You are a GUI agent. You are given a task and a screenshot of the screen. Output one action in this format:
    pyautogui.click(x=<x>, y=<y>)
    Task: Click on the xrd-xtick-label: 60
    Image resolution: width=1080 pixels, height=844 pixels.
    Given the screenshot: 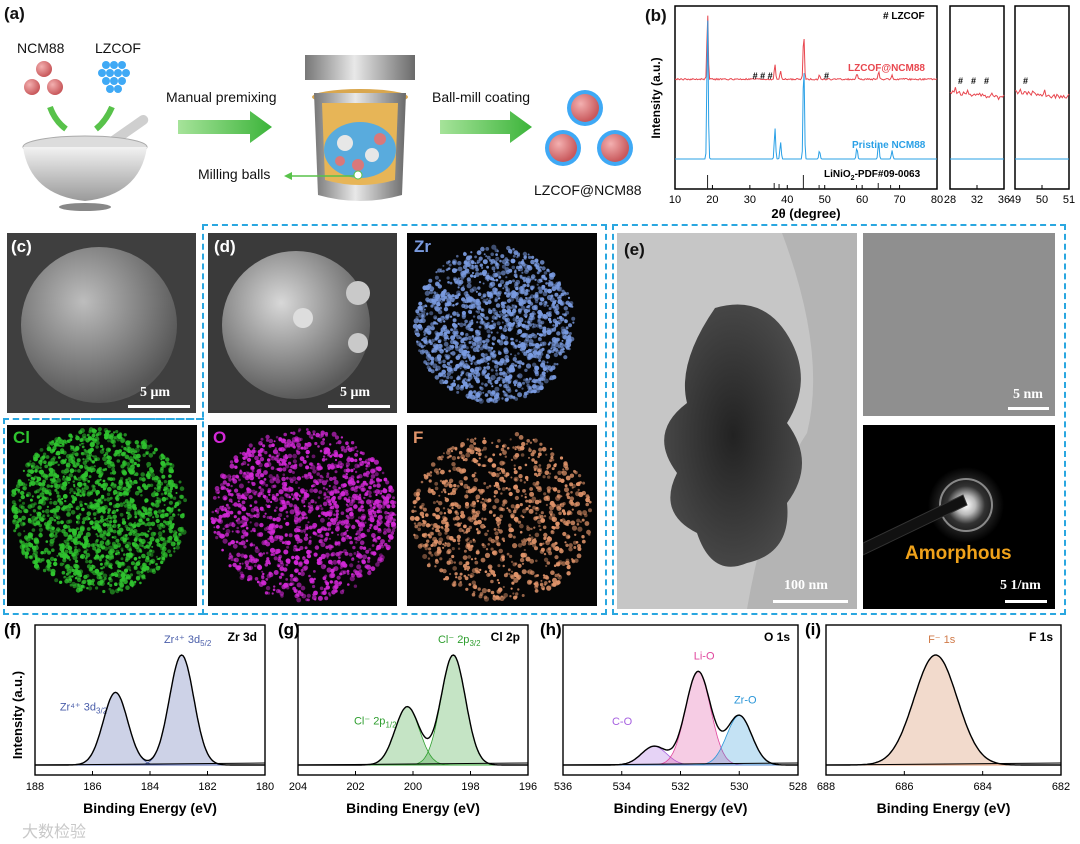 What is the action you would take?
    pyautogui.click(x=862, y=200)
    